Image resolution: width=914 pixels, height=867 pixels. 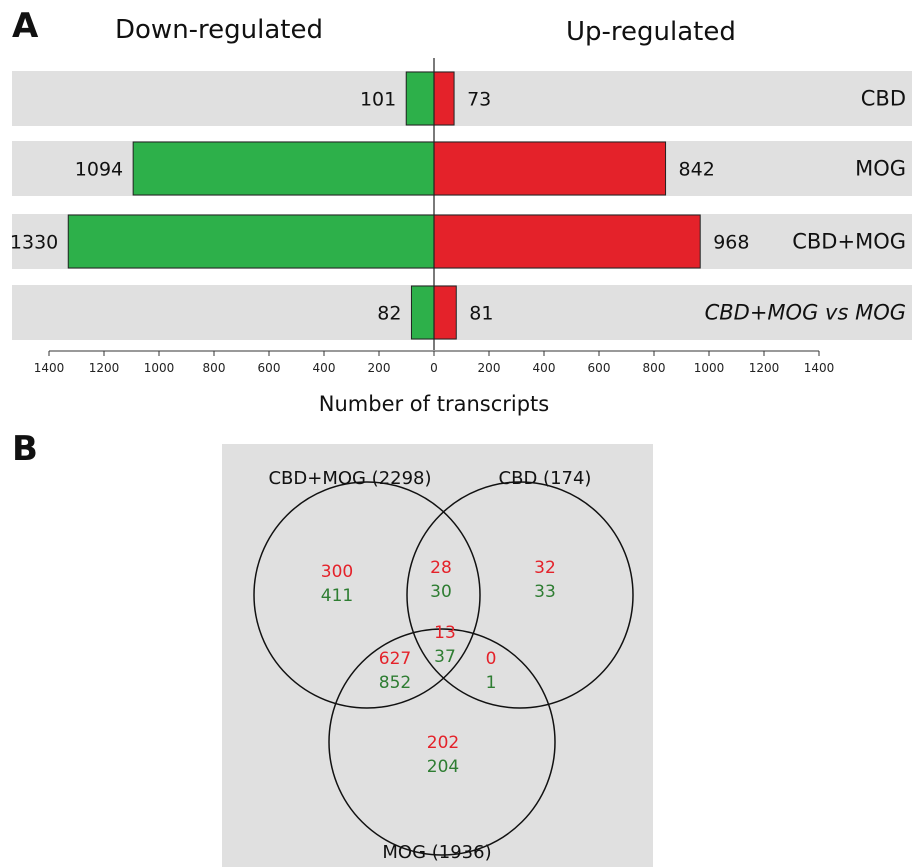 What do you see at coordinates (545, 478) in the screenshot?
I see `venn-set-label: CBD (174)` at bounding box center [545, 478].